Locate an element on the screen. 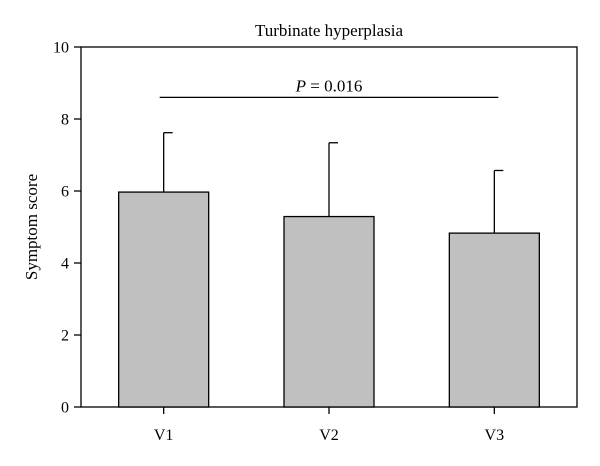  y-tick-label: 0 is located at coordinates (65, 408).